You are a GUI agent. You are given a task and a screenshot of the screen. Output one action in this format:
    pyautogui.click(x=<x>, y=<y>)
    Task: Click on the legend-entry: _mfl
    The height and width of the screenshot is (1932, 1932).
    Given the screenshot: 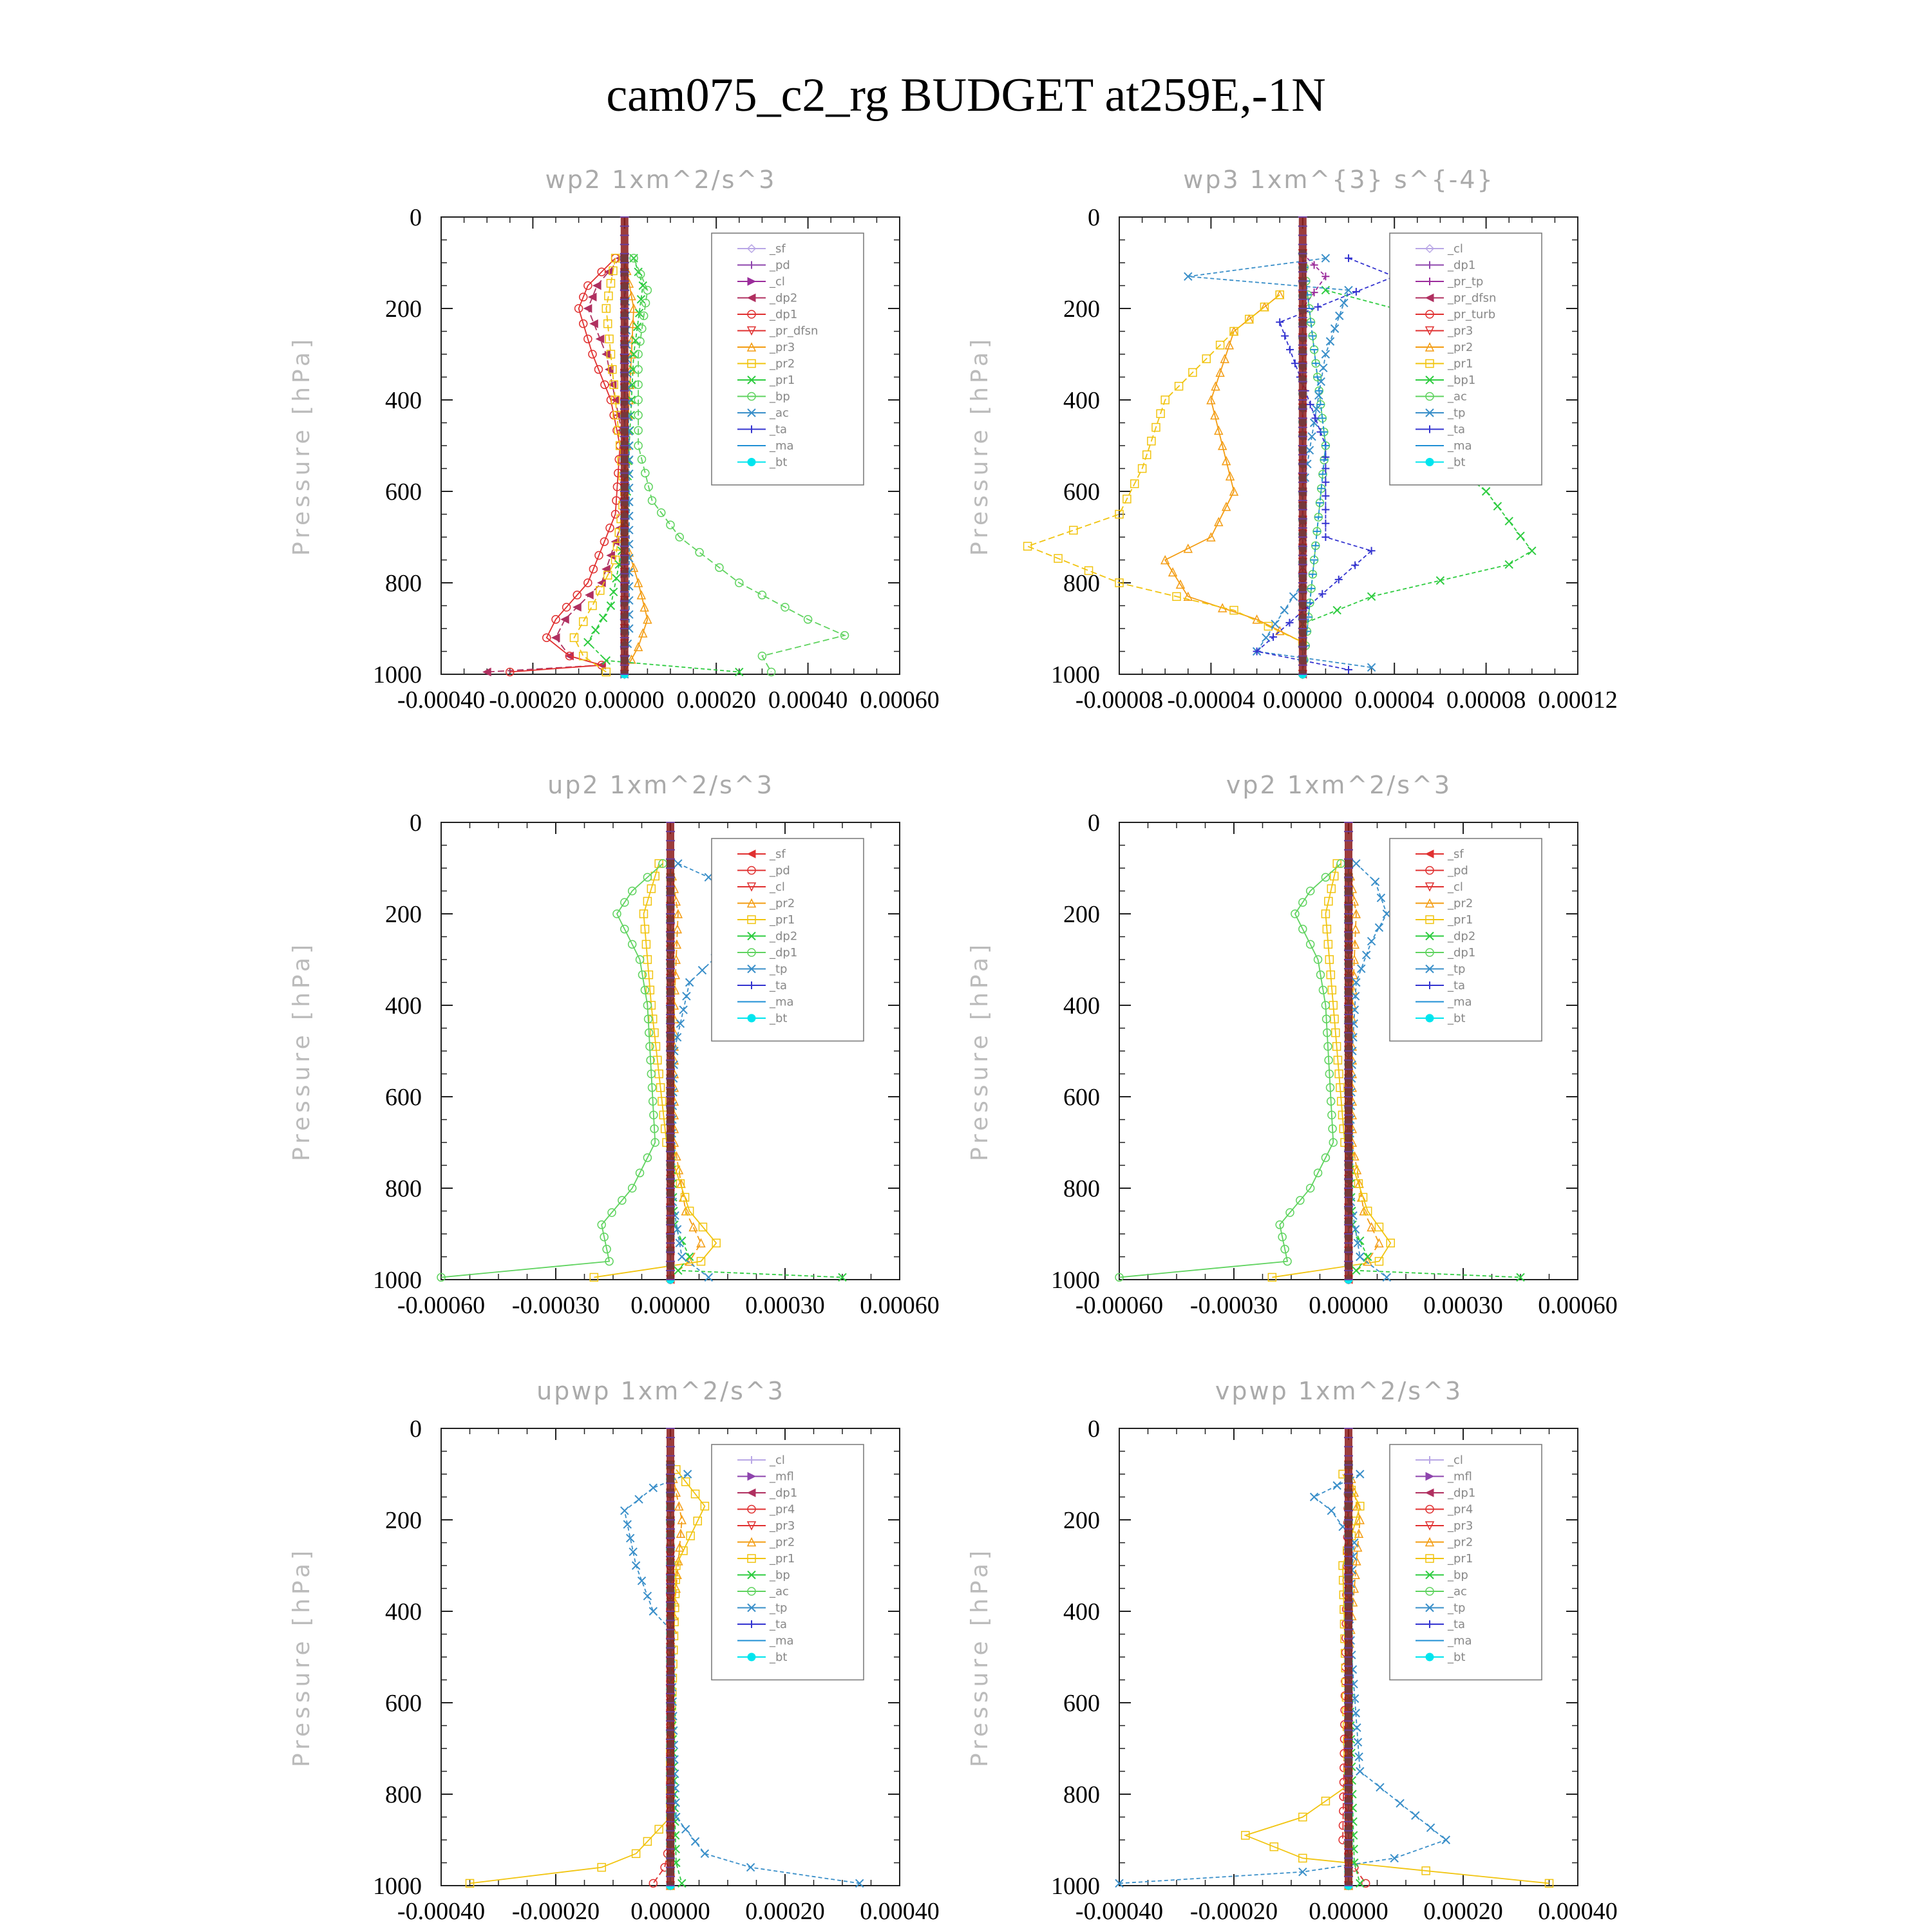 What is the action you would take?
    pyautogui.click(x=781, y=1477)
    